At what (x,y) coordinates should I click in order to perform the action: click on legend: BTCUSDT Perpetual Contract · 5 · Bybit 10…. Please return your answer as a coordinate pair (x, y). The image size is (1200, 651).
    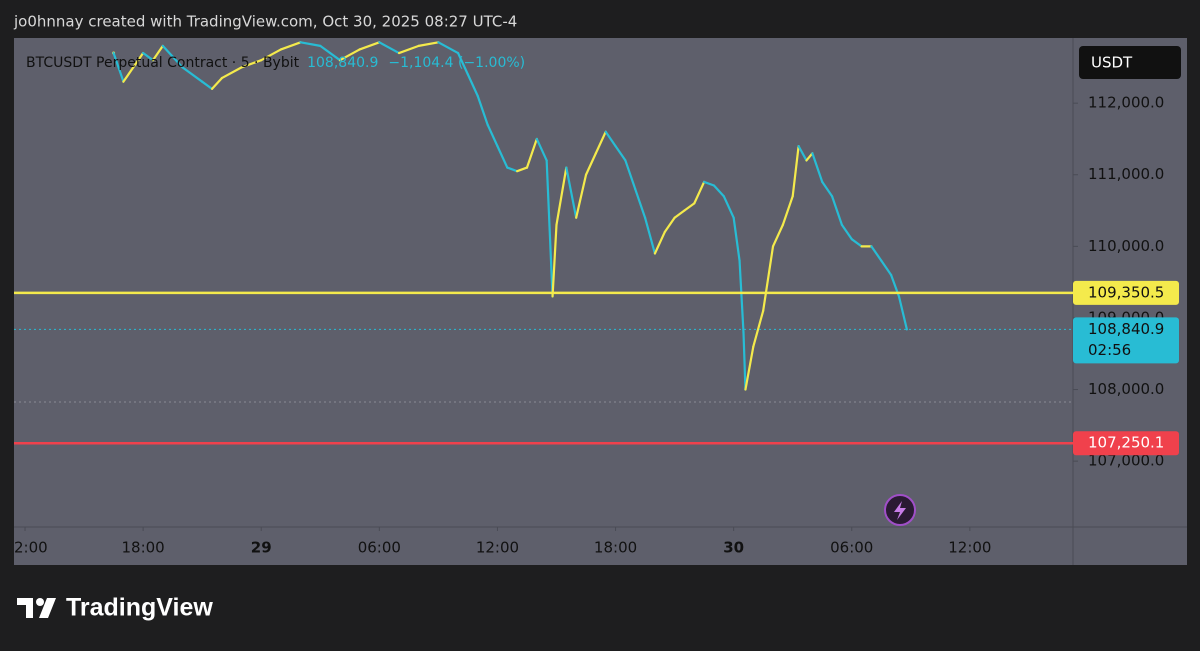
    Looking at the image, I should click on (275, 63).